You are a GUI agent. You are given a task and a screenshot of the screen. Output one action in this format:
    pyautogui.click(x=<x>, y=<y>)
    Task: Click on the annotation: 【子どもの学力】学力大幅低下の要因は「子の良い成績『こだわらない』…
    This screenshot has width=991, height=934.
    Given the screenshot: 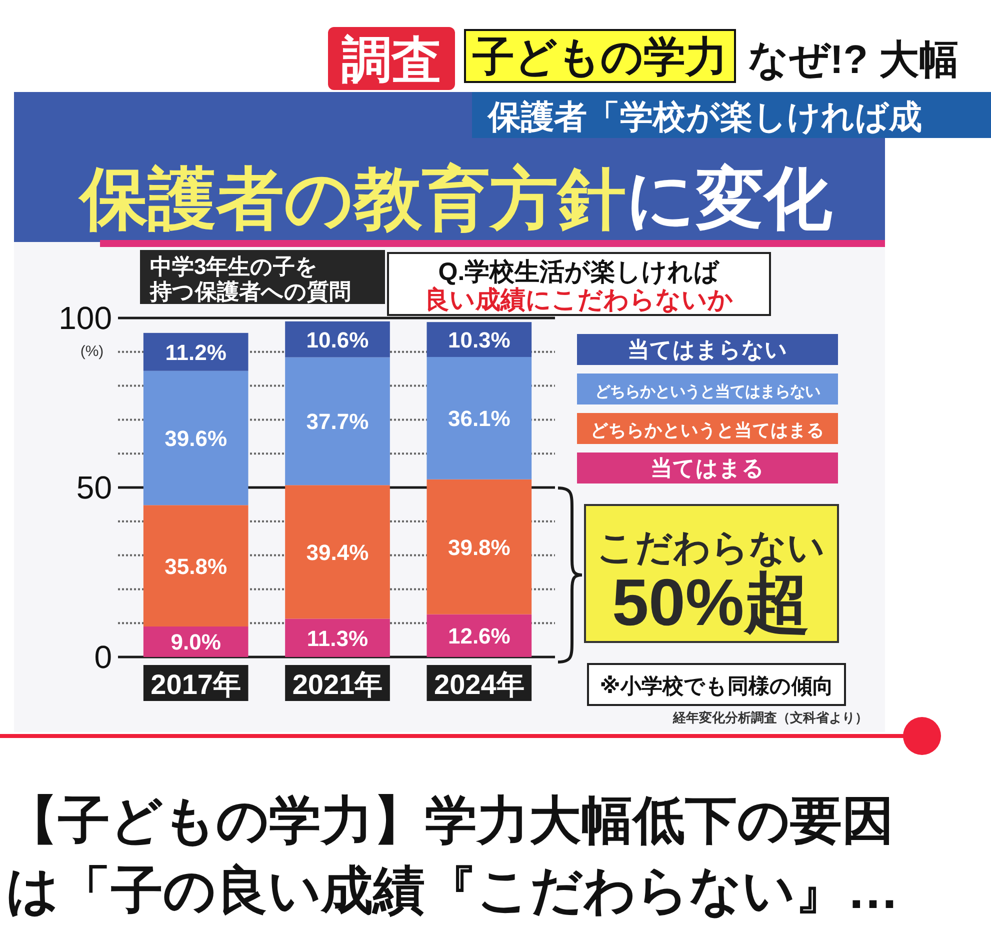 What is the action you would take?
    pyautogui.click(x=452, y=856)
    